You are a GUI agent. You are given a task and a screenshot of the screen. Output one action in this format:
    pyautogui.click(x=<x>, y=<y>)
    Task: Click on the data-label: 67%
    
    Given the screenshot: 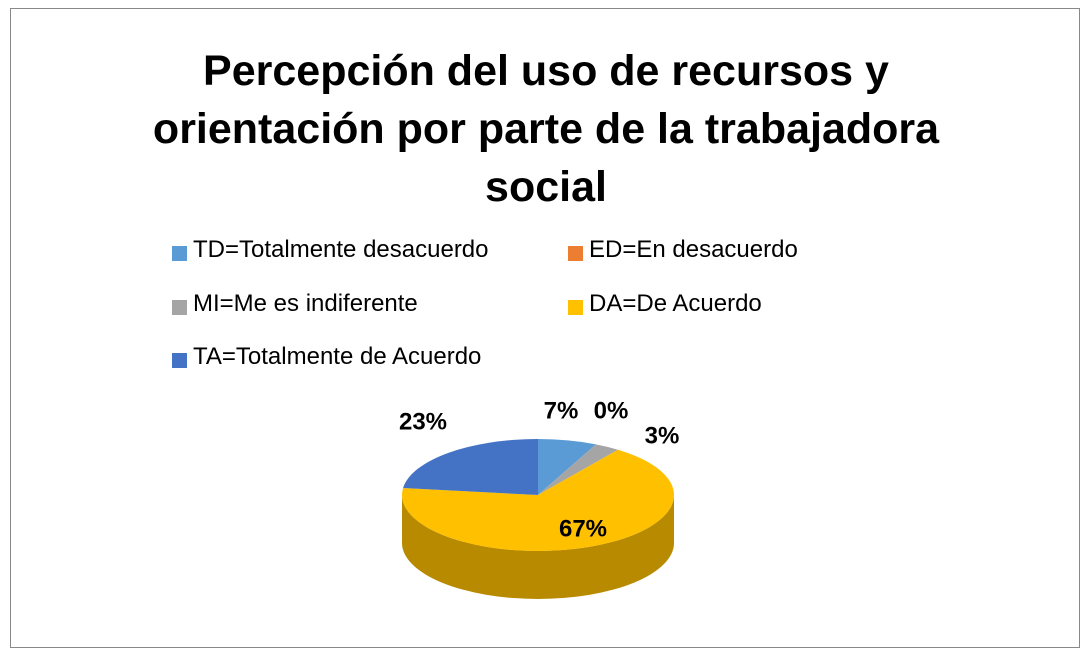 What is the action you would take?
    pyautogui.click(x=583, y=528)
    